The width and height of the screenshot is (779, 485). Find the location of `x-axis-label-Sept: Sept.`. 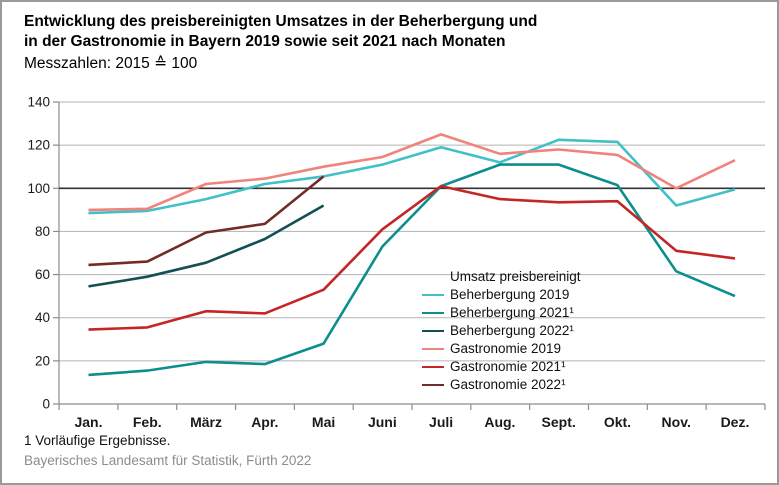

x-axis-label-Sept: Sept. is located at coordinates (559, 422).